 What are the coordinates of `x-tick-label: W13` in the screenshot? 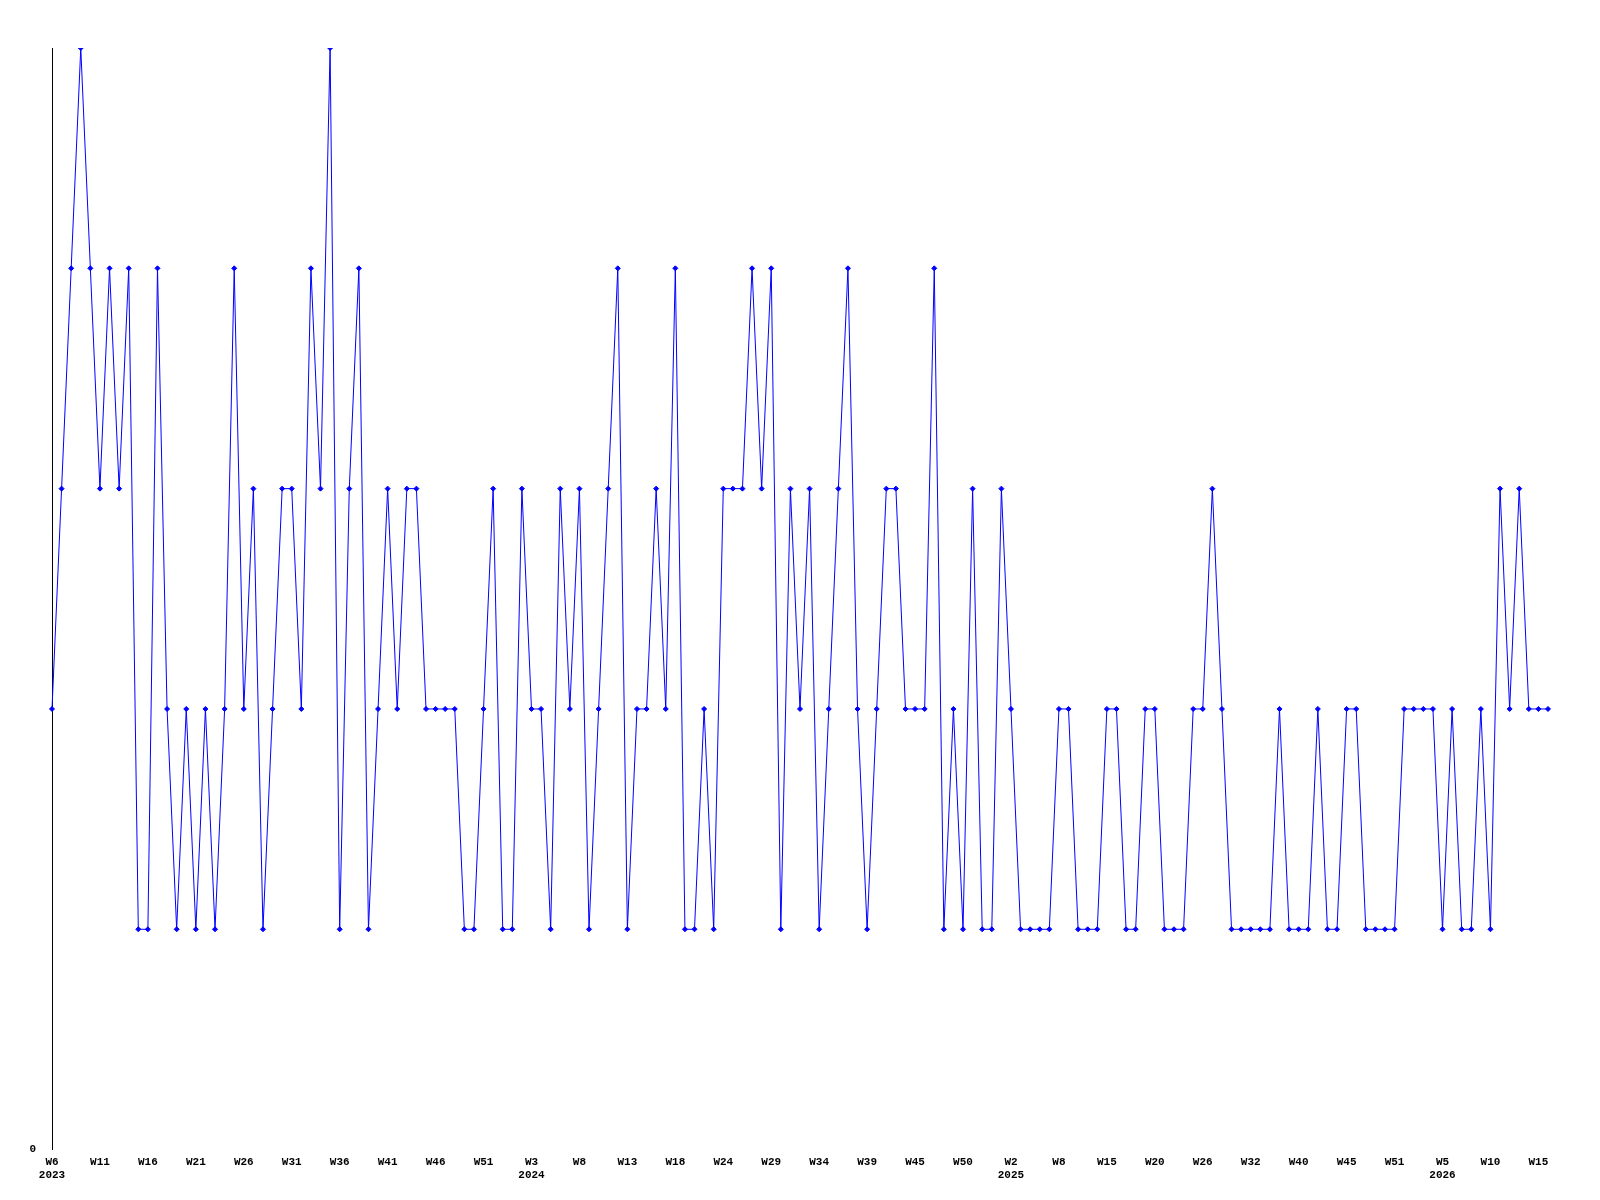 It's located at (627, 1161).